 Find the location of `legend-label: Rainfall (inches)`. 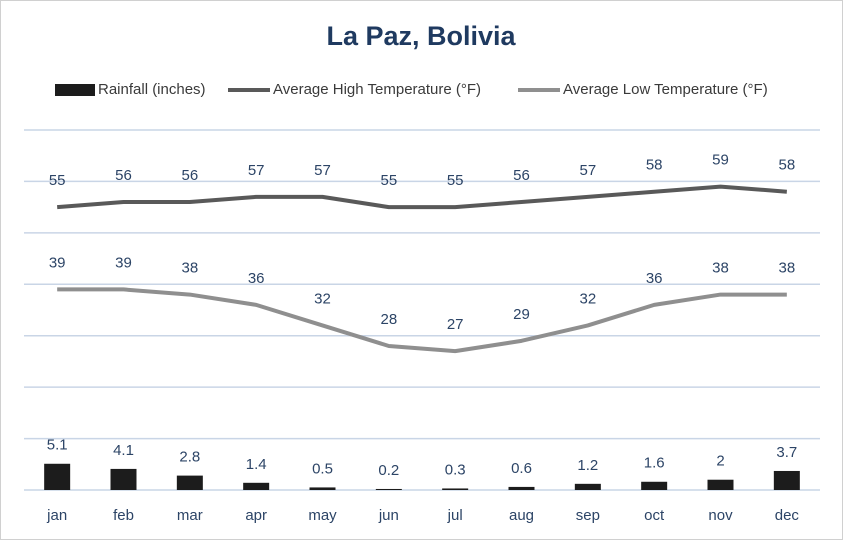

legend-label: Rainfall (inches) is located at coordinates (152, 89).